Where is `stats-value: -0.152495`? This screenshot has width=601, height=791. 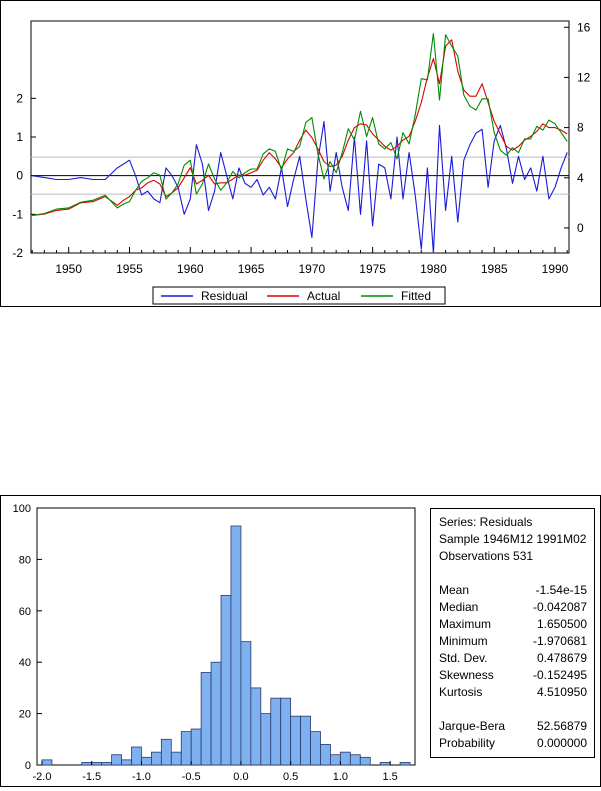
stats-value: -0.152495 is located at coordinates (559, 675).